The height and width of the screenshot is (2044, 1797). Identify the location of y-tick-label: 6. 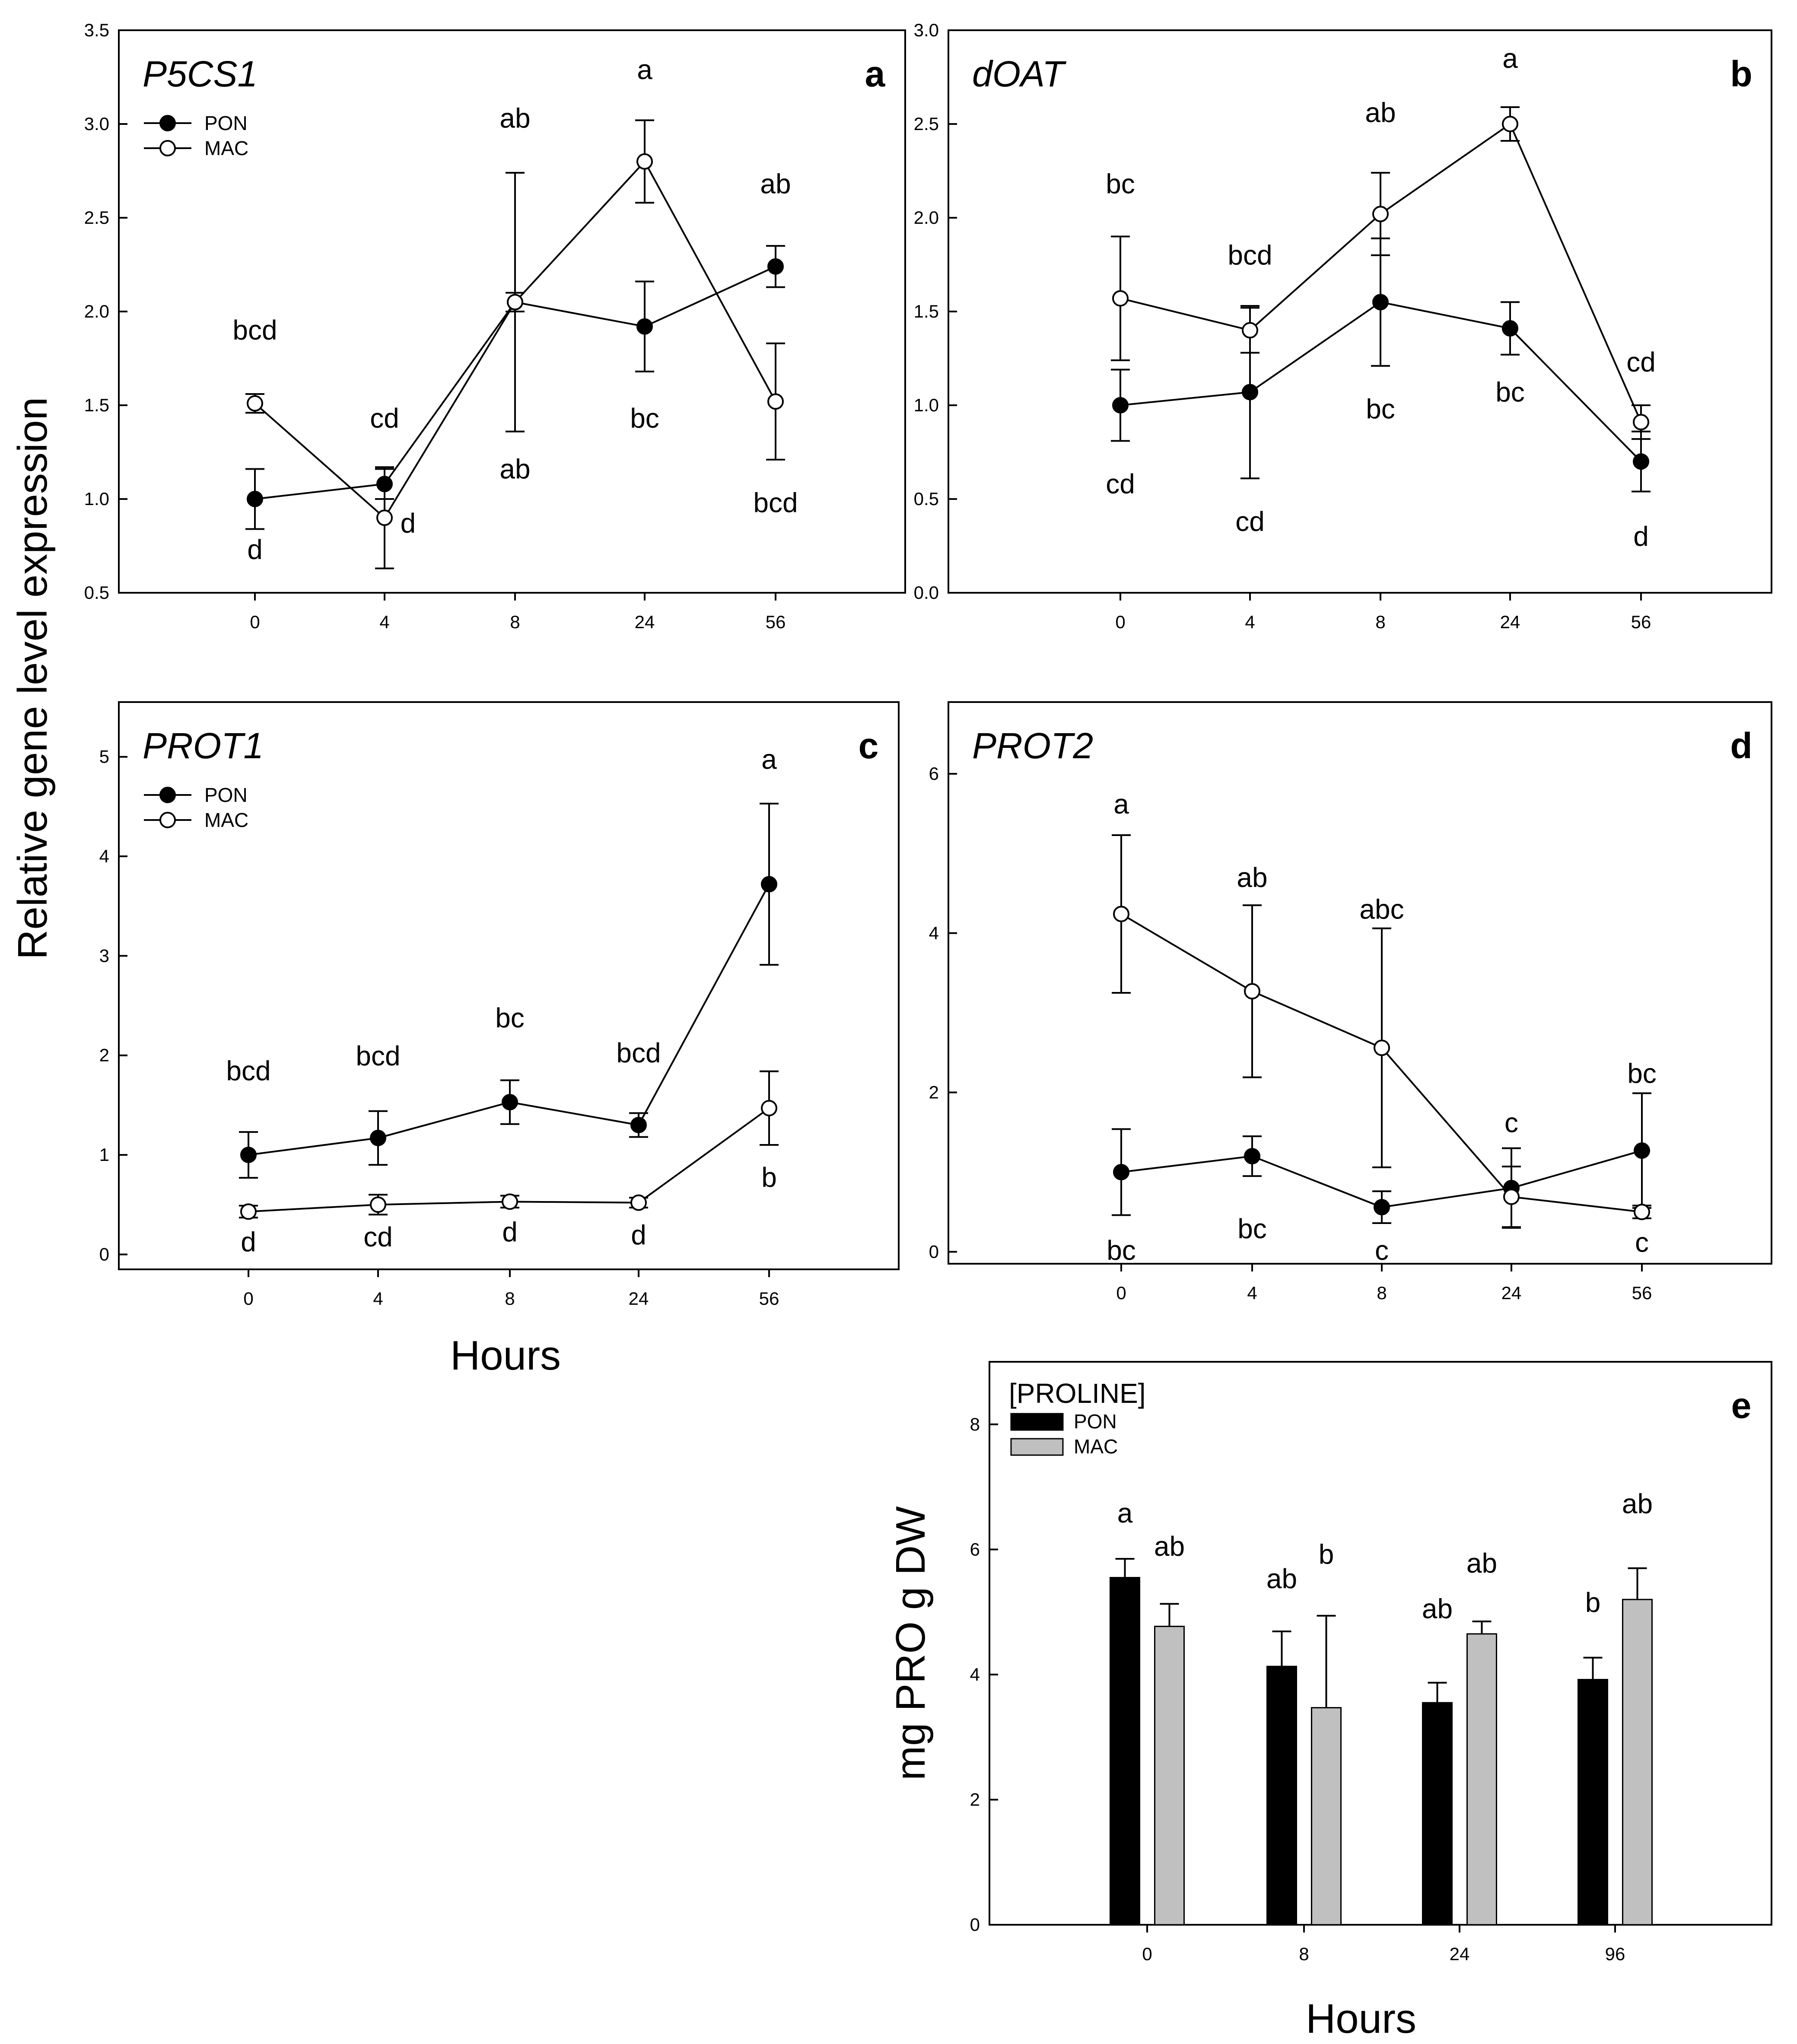
(975, 1549).